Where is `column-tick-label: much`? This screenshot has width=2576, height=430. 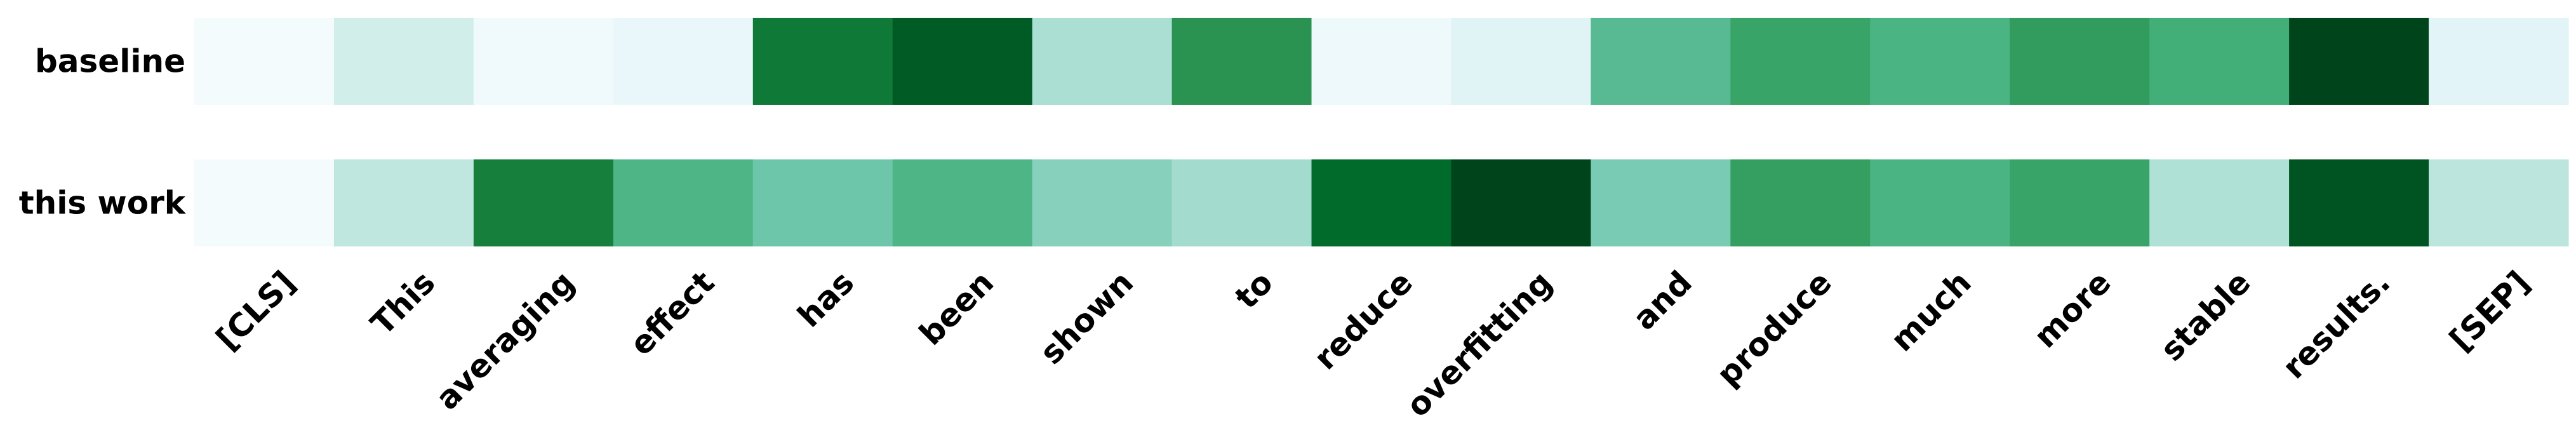 column-tick-label: much is located at coordinates (1932, 311).